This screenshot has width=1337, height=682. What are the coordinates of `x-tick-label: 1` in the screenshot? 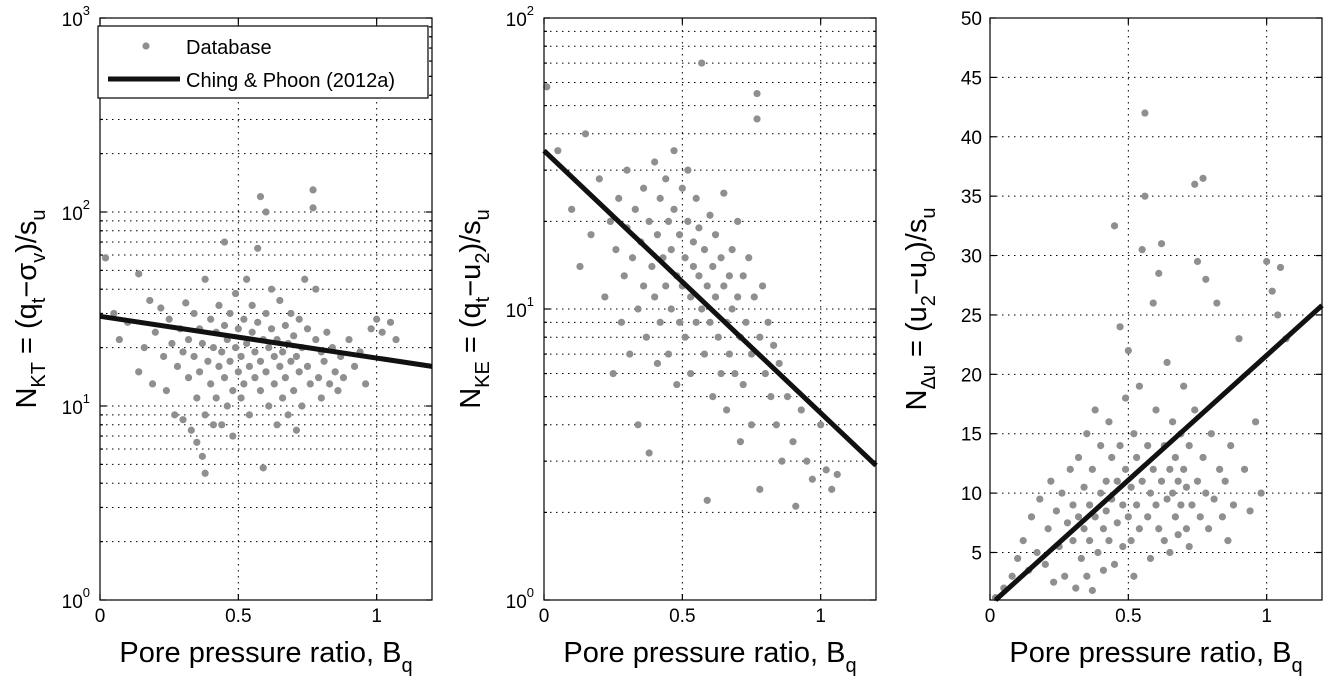 It's located at (1266, 616).